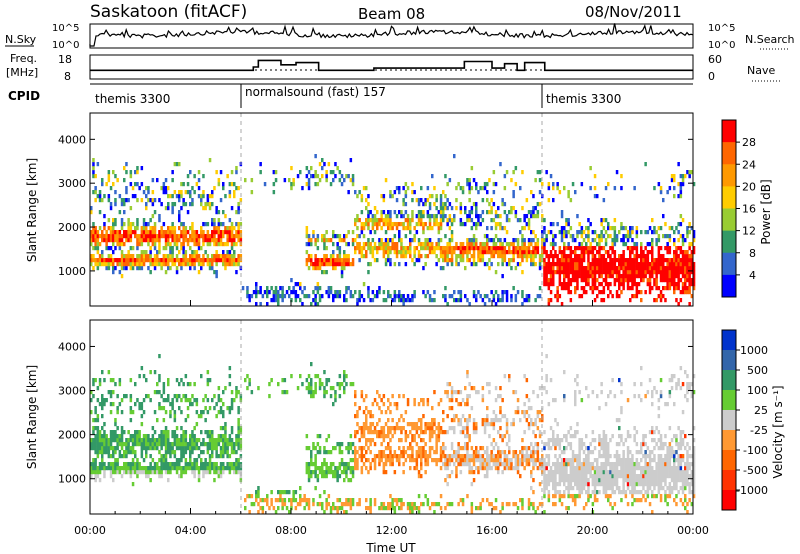 Image resolution: width=800 pixels, height=554 pixels. I want to click on colorbar-swatch, so click(729, 264).